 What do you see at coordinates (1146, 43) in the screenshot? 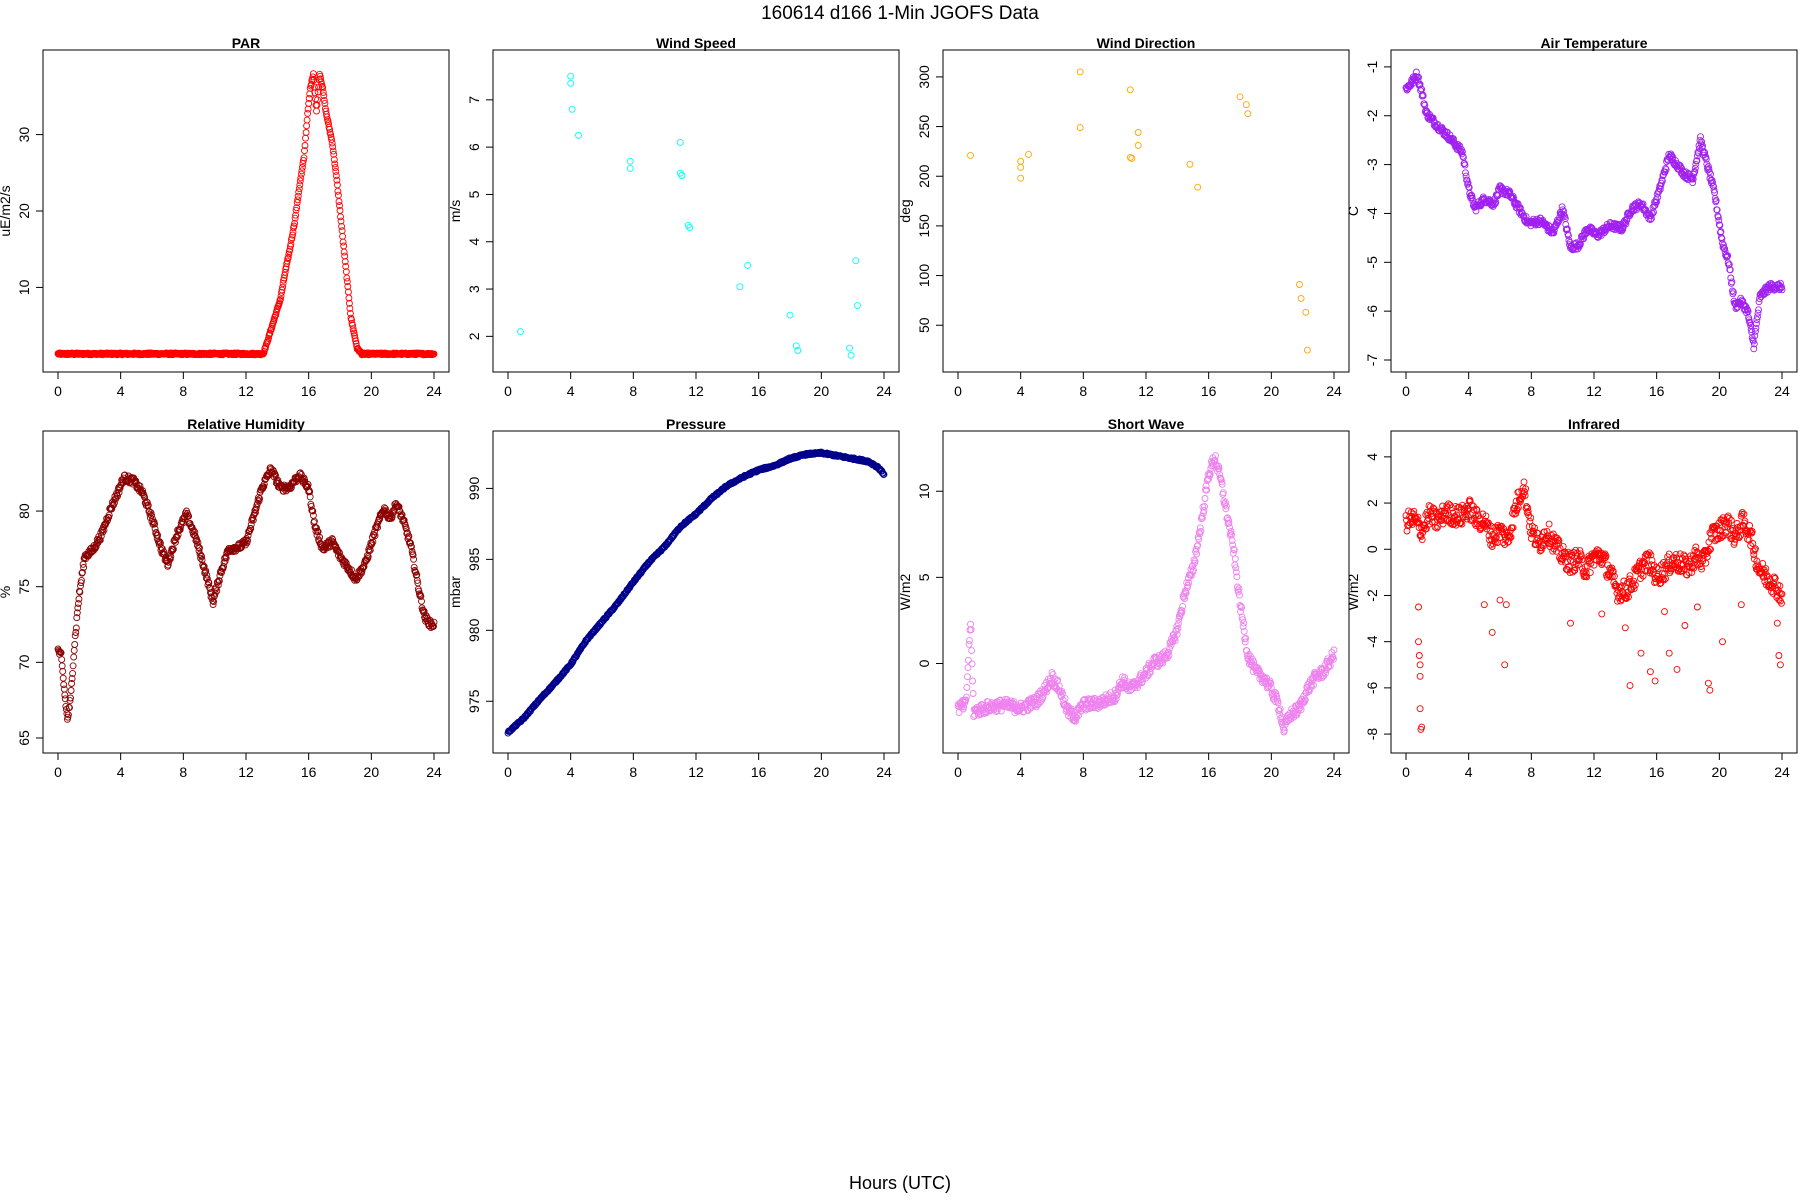
I see `panel-title: Wind Direction` at bounding box center [1146, 43].